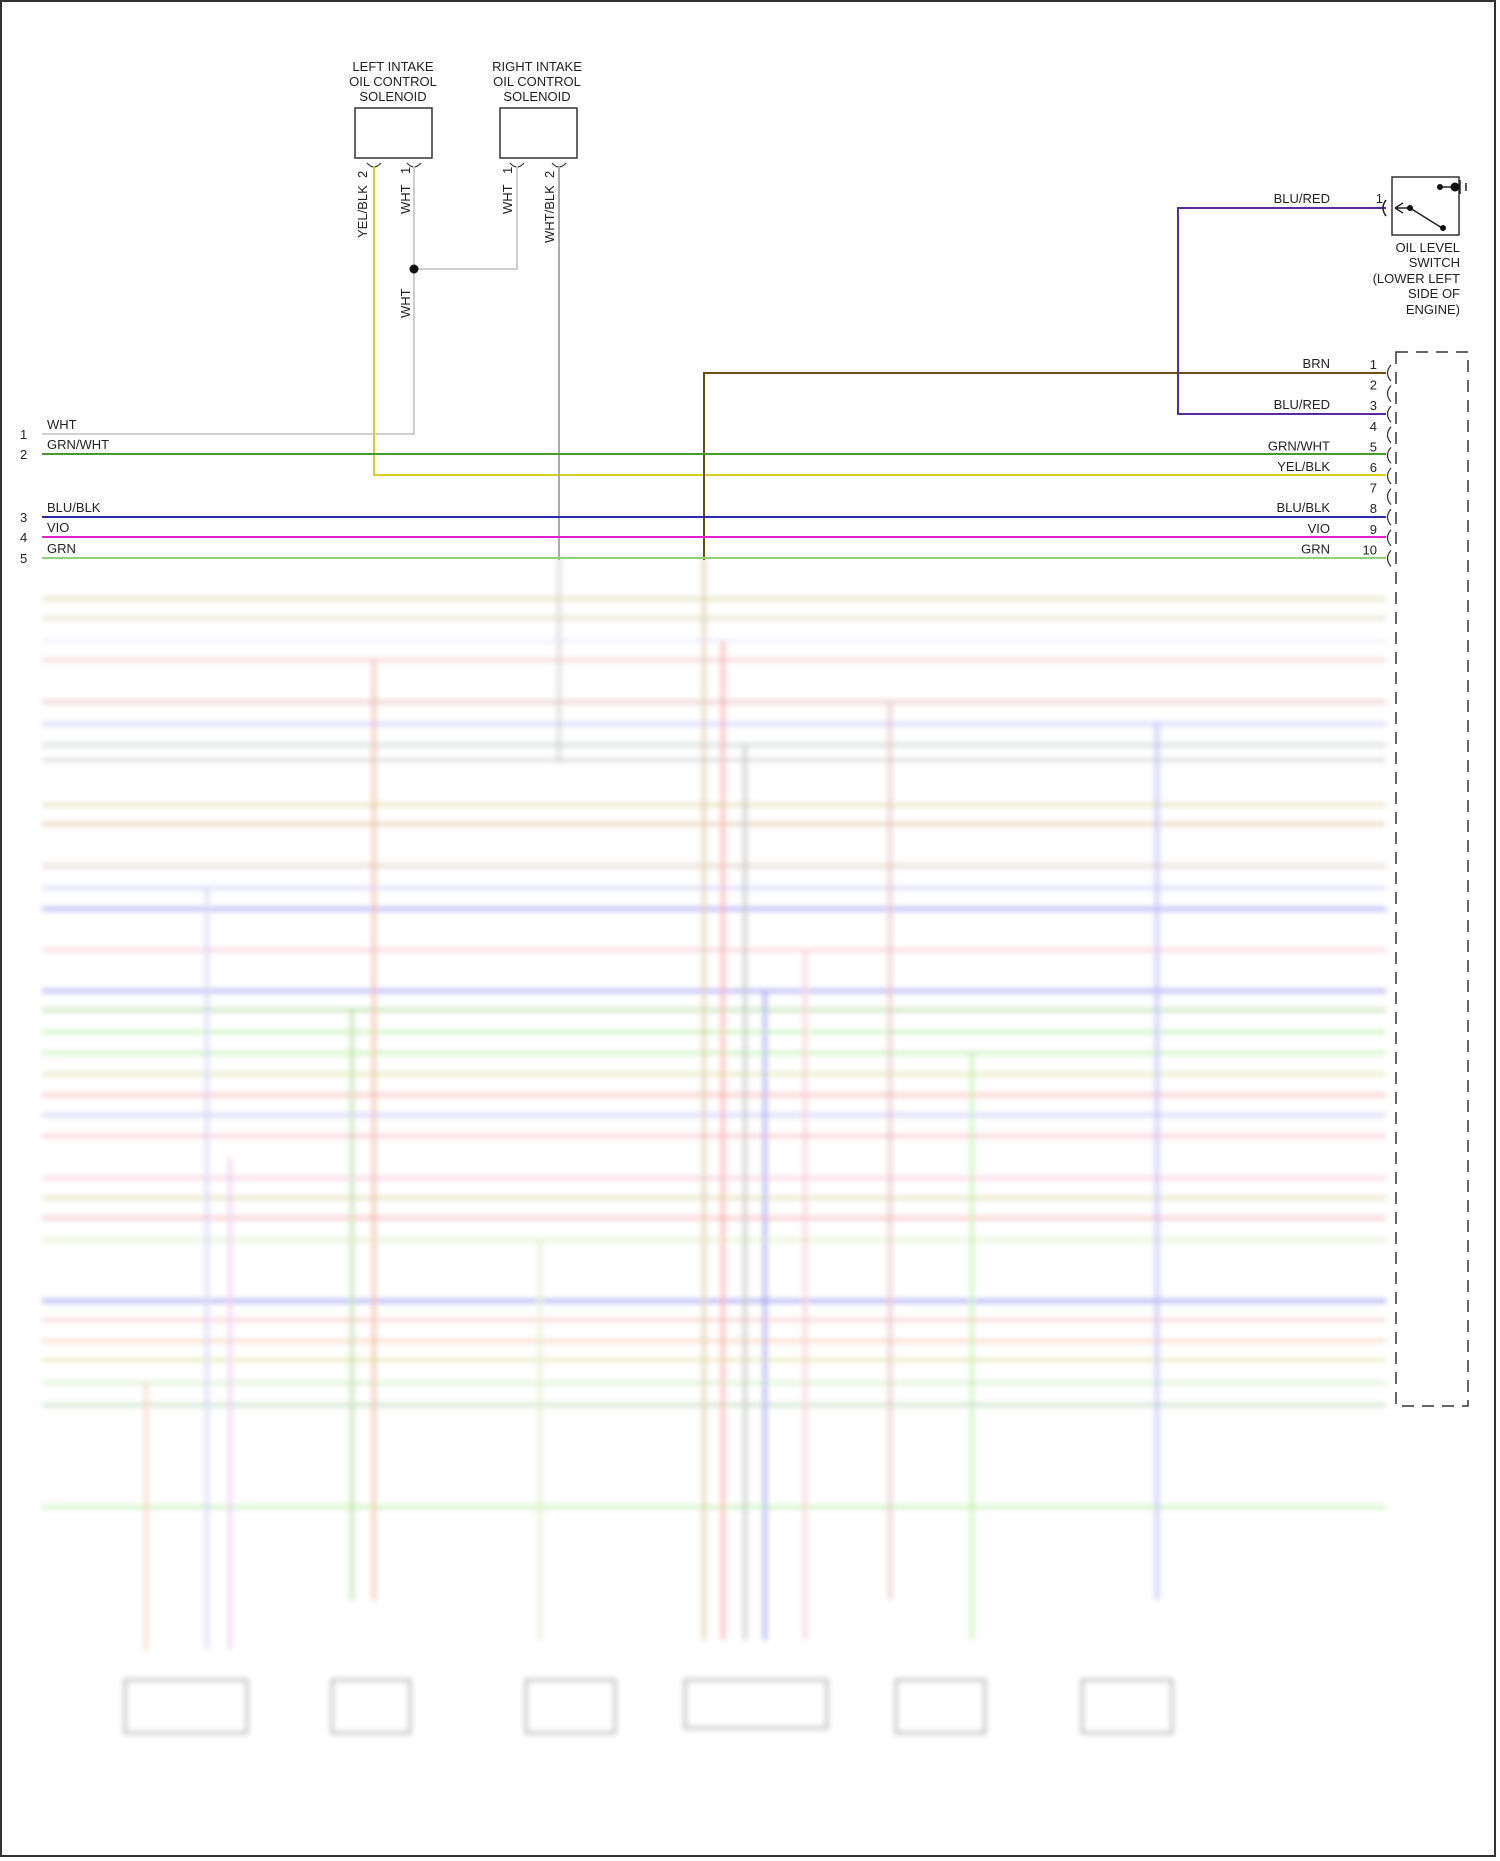 The height and width of the screenshot is (1861, 1500). What do you see at coordinates (228, 300) in the screenshot?
I see `wire-wht` at bounding box center [228, 300].